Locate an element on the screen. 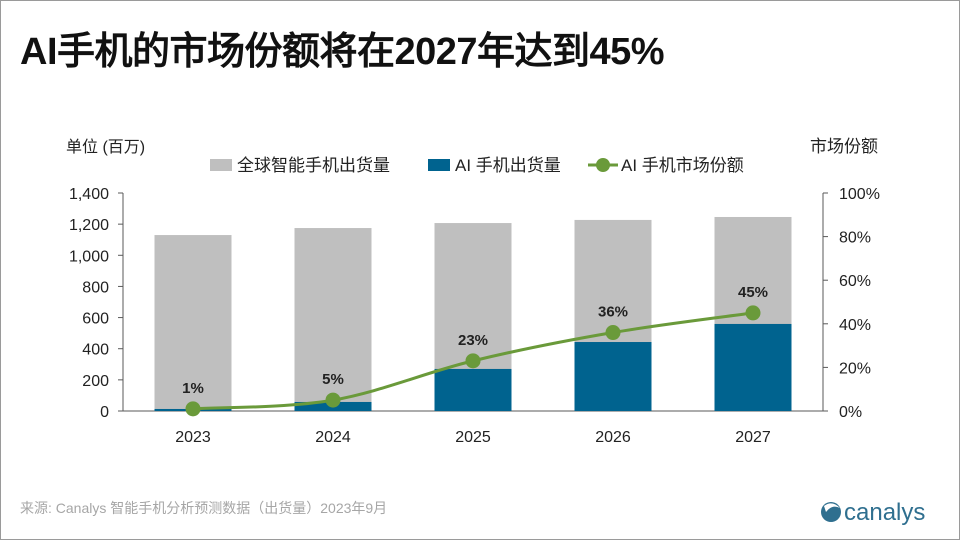  y-tick-label: 200 is located at coordinates (95, 381).